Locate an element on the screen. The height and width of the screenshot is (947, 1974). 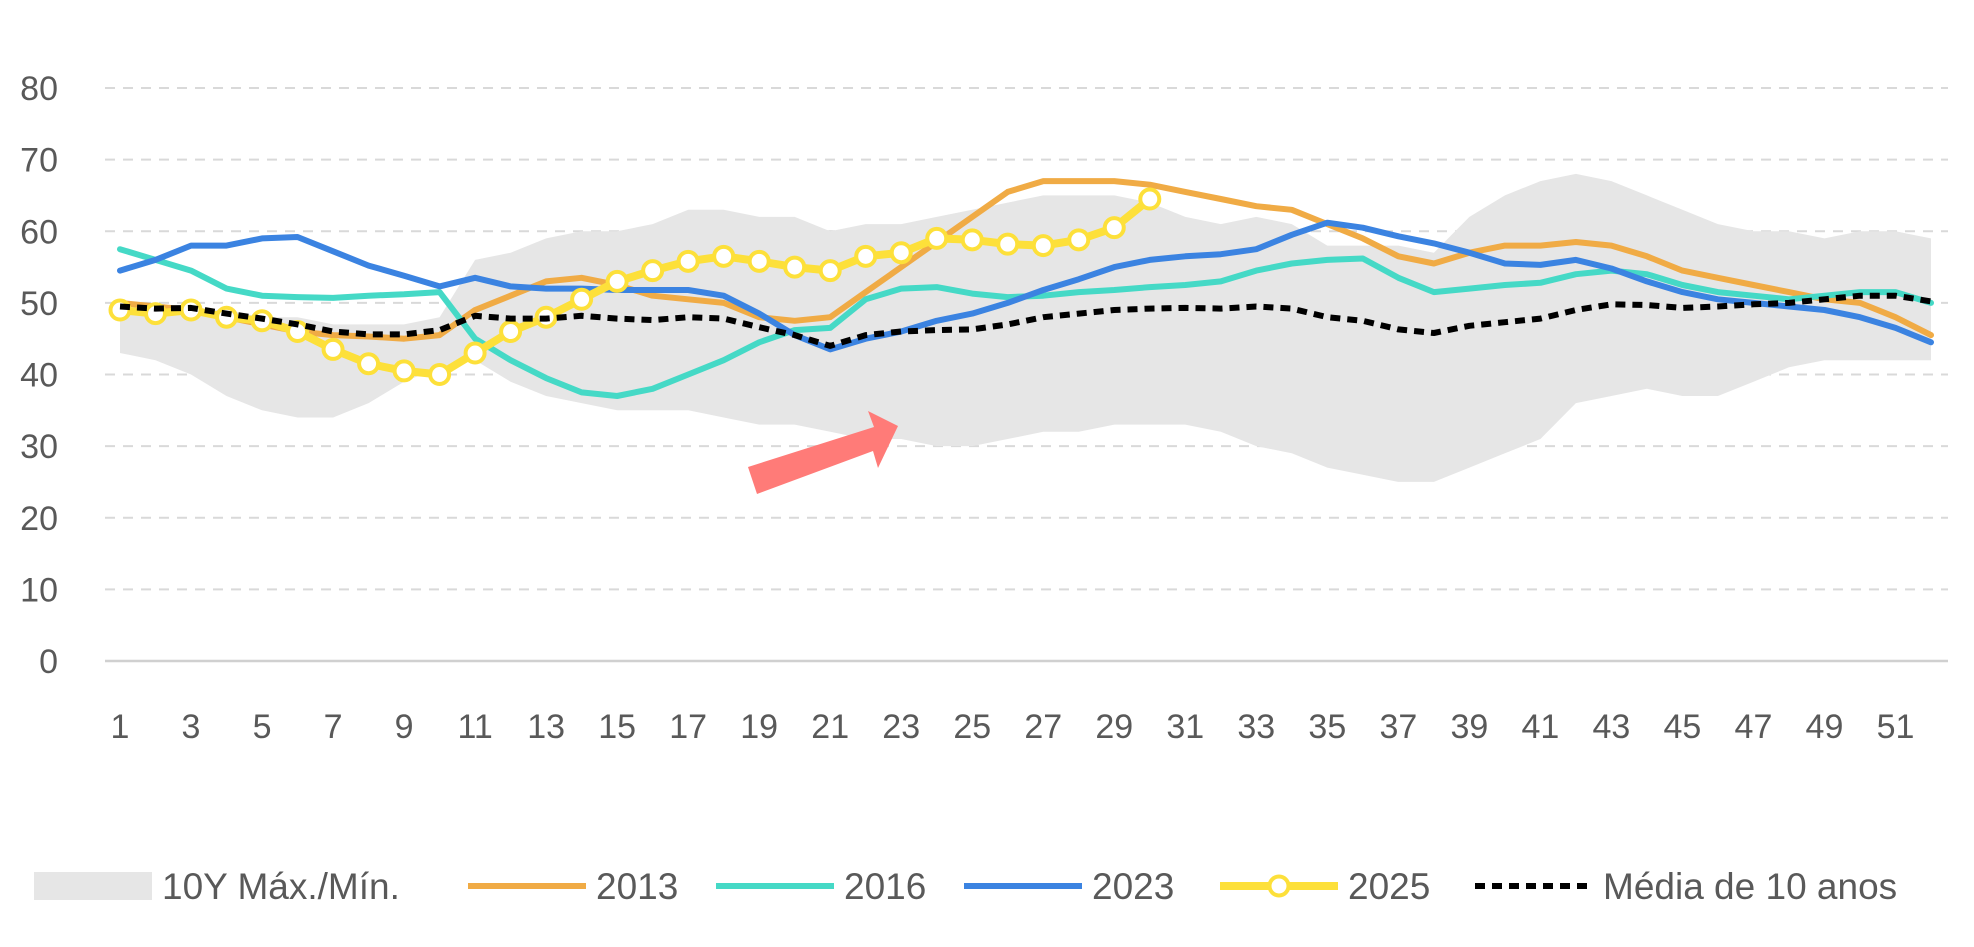
legend-item-2023: 2023 is located at coordinates (1069, 886).